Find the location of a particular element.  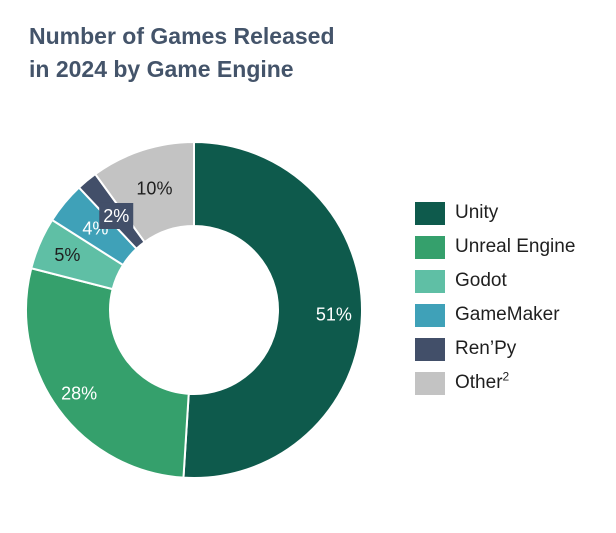

slice-label-godot: 5% is located at coordinates (67, 255).